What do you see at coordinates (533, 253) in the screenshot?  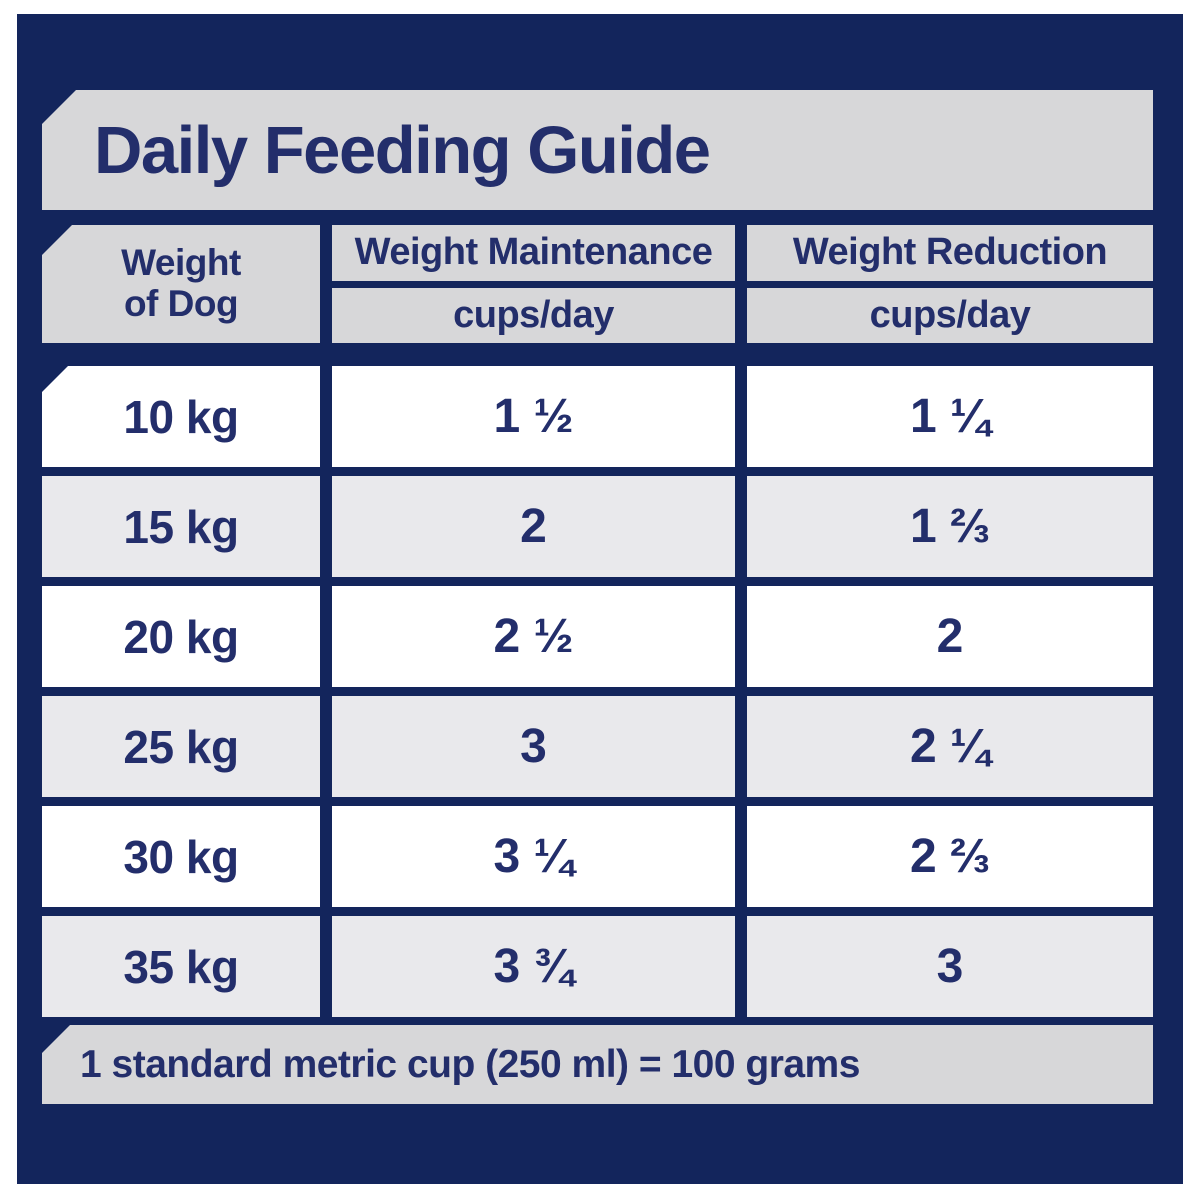 I see `maintenance-header-label: Weight Maintenance` at bounding box center [533, 253].